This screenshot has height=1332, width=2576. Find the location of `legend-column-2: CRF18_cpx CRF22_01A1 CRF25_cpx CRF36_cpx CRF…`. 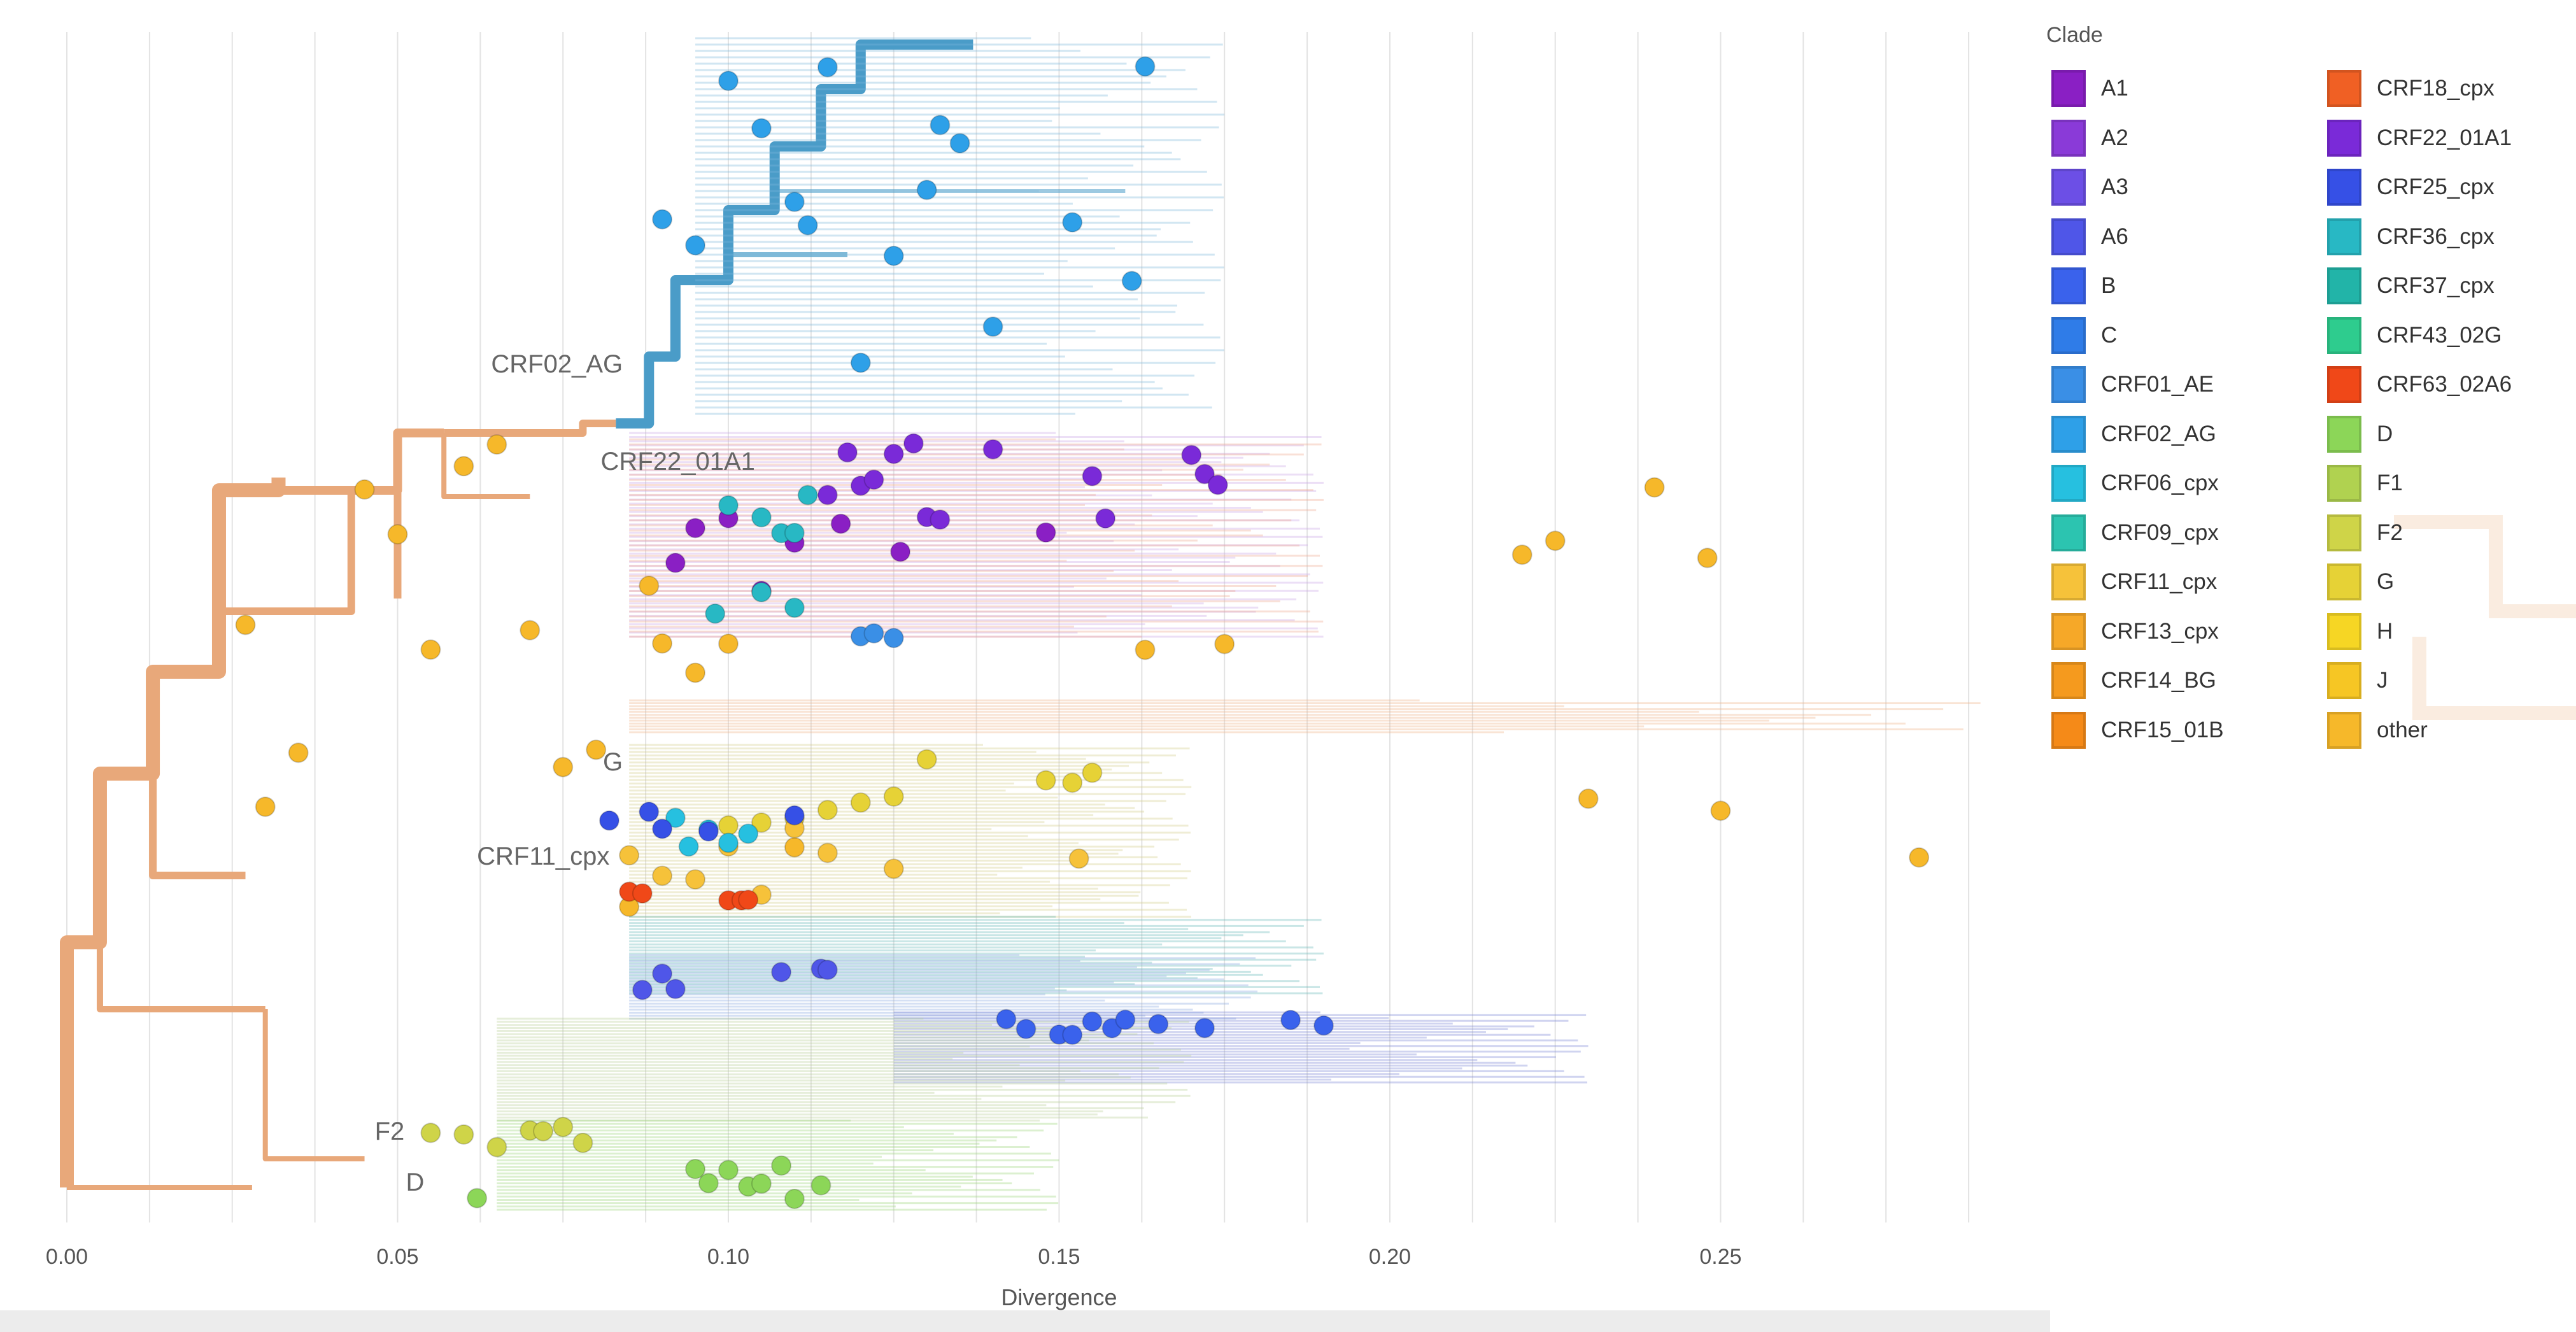

legend-column-2: CRF18_cpx CRF22_01A1 CRF25_cpx CRF36_cpx CRF… is located at coordinates (2419, 415).